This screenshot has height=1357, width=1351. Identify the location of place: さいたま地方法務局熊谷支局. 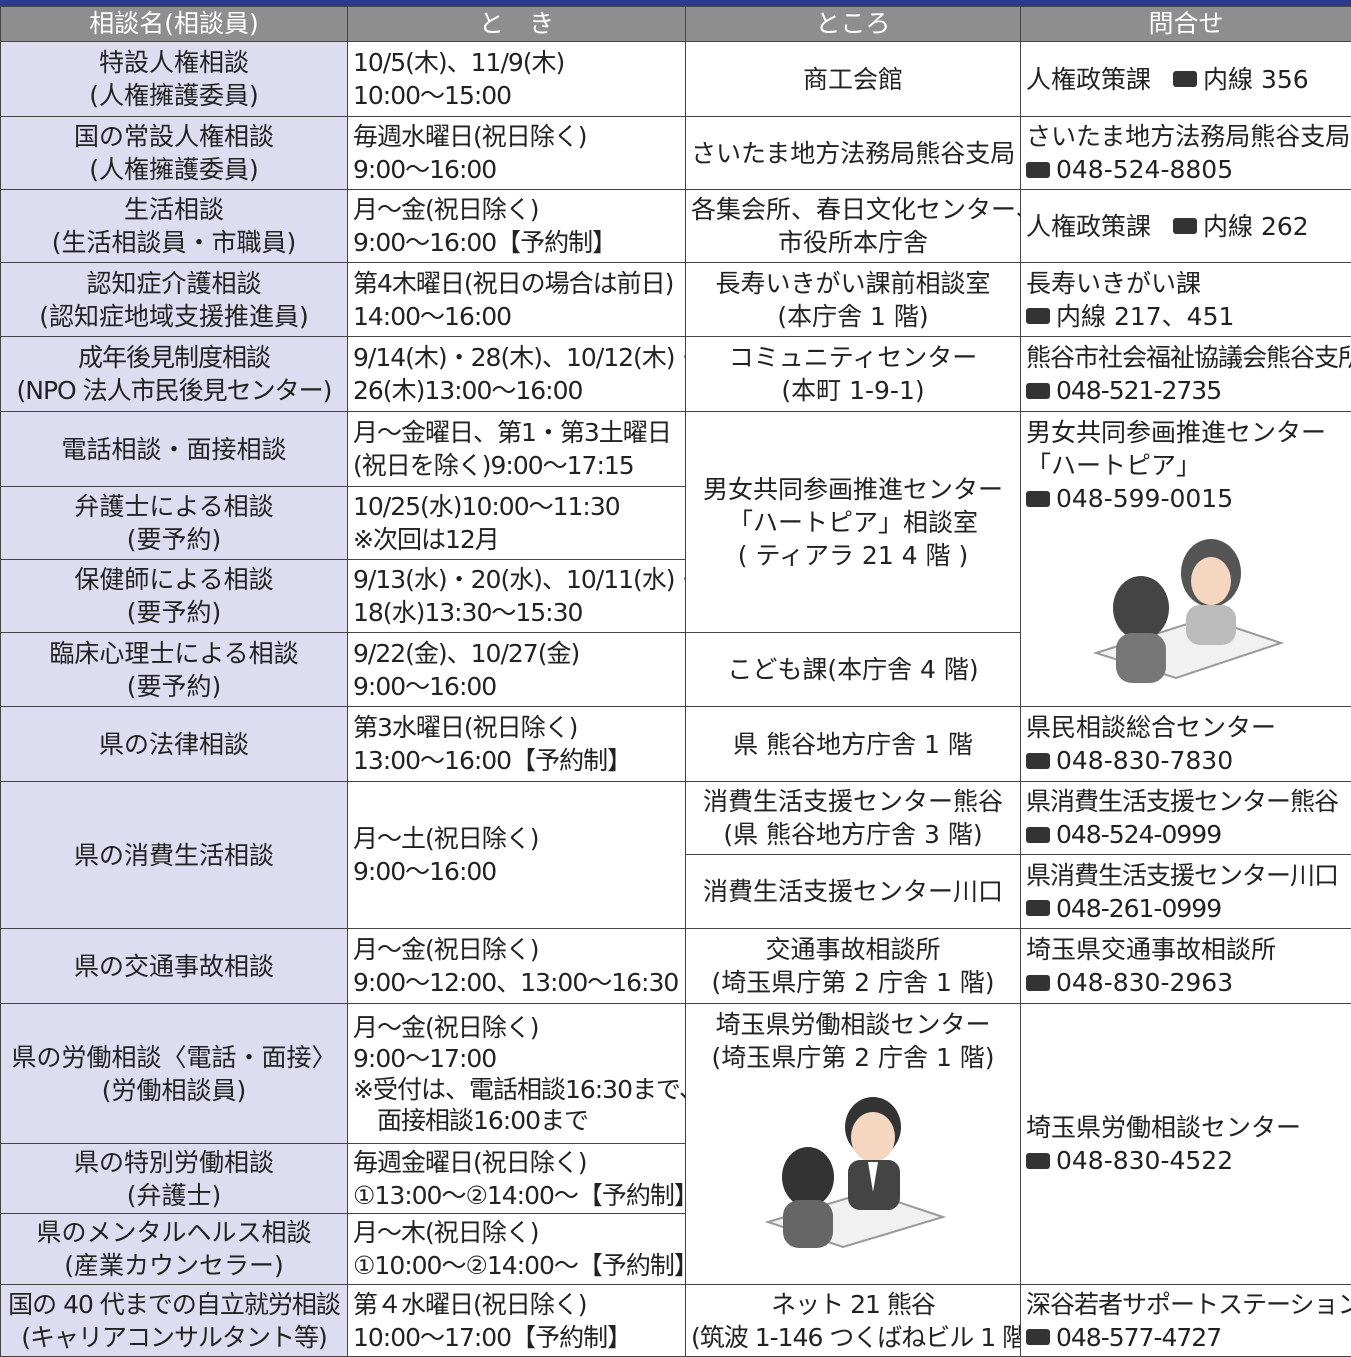
(853, 153).